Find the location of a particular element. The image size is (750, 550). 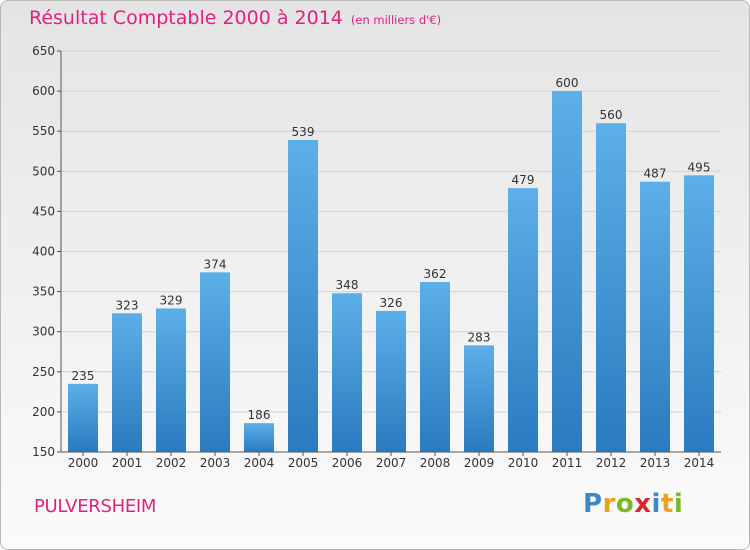

bar-value-label: 374 is located at coordinates (215, 264).